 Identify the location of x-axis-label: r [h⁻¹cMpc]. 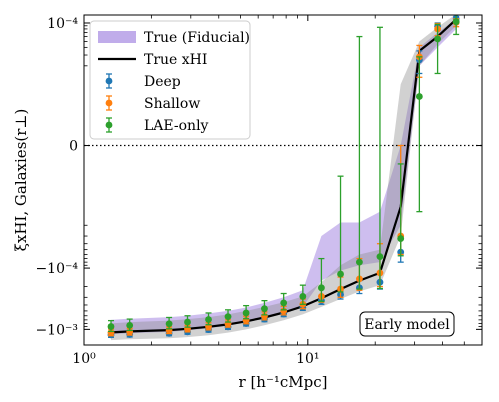
(283, 382).